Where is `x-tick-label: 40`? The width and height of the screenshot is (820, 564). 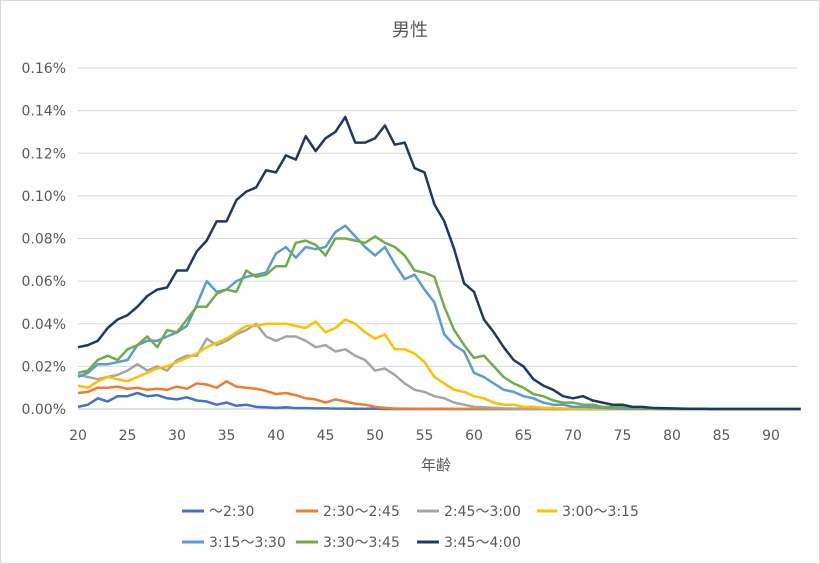
x-tick-label: 40 is located at coordinates (276, 436).